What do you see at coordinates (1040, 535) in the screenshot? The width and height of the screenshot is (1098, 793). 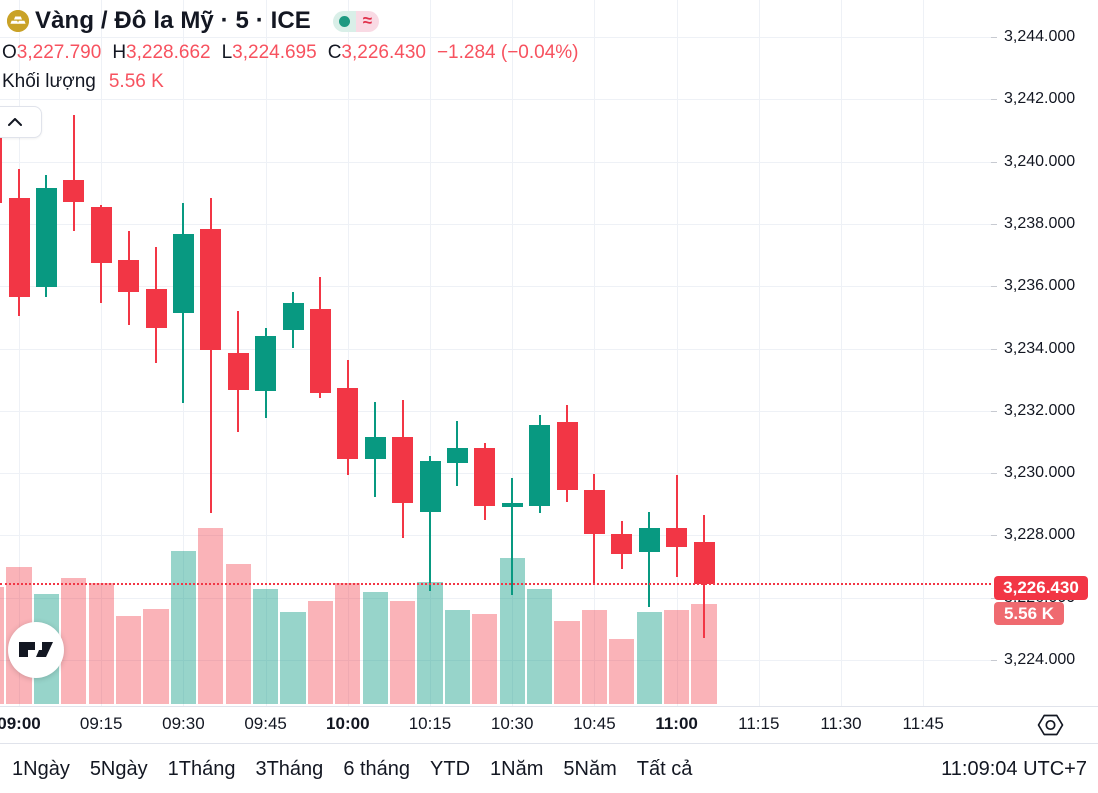 I see `price-axis-label: 3,228.000` at bounding box center [1040, 535].